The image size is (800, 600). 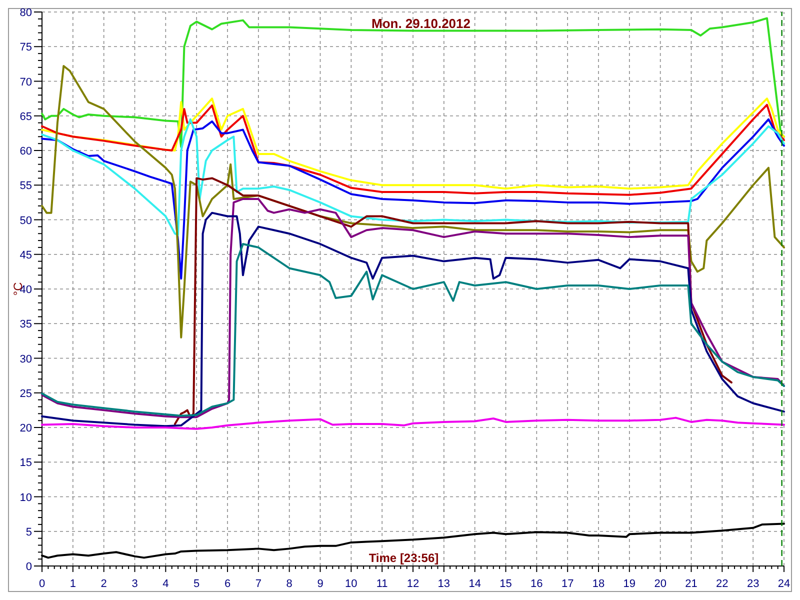 I want to click on x-tick-label: 10, so click(x=351, y=584).